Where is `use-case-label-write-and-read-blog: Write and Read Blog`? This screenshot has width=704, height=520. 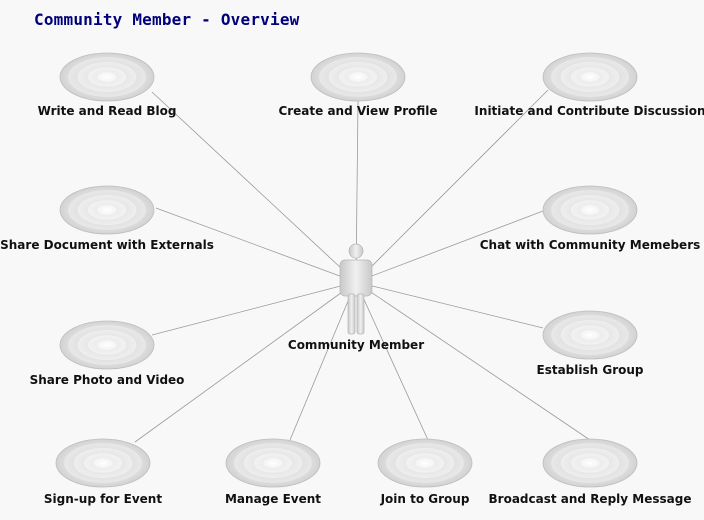 use-case-label-write-and-read-blog: Write and Read Blog is located at coordinates (107, 111).